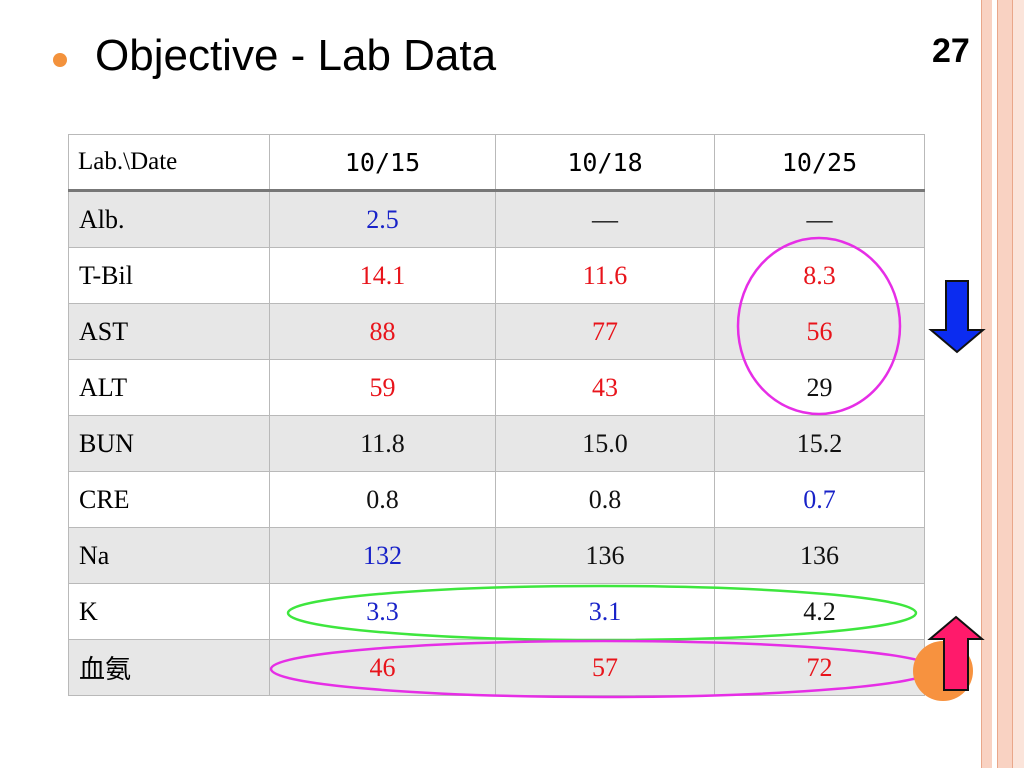 Image resolution: width=1024 pixels, height=768 pixels. I want to click on lab-value: 3.3, so click(382, 611).